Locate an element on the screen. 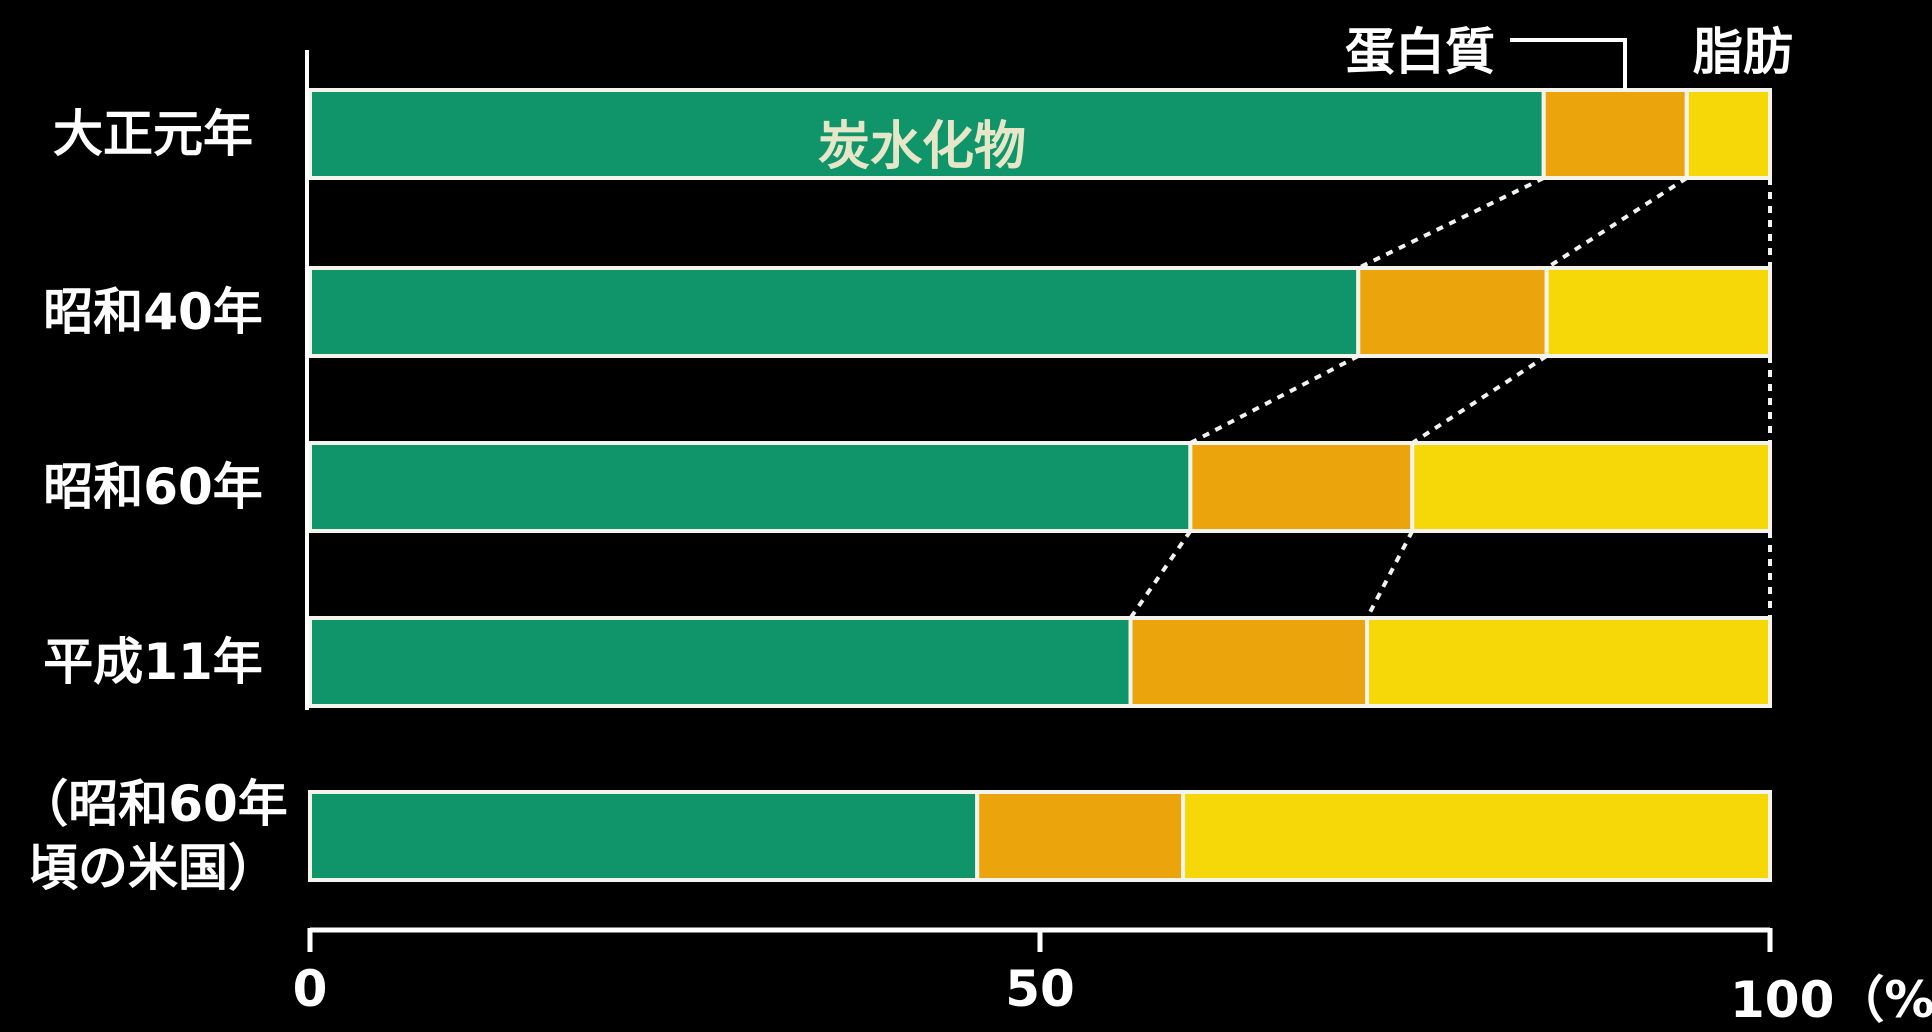 The width and height of the screenshot is (1932, 1032). category-label-1: 昭和40年 is located at coordinates (153, 312).